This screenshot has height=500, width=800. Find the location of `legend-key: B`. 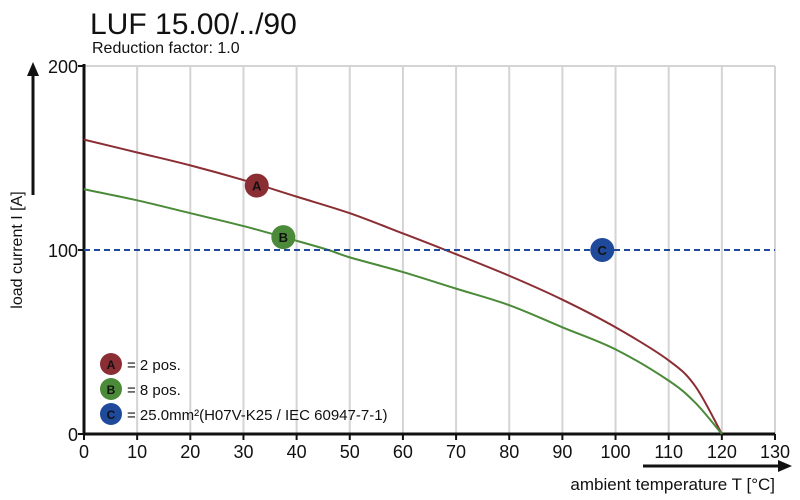

legend-key: B is located at coordinates (111, 390).